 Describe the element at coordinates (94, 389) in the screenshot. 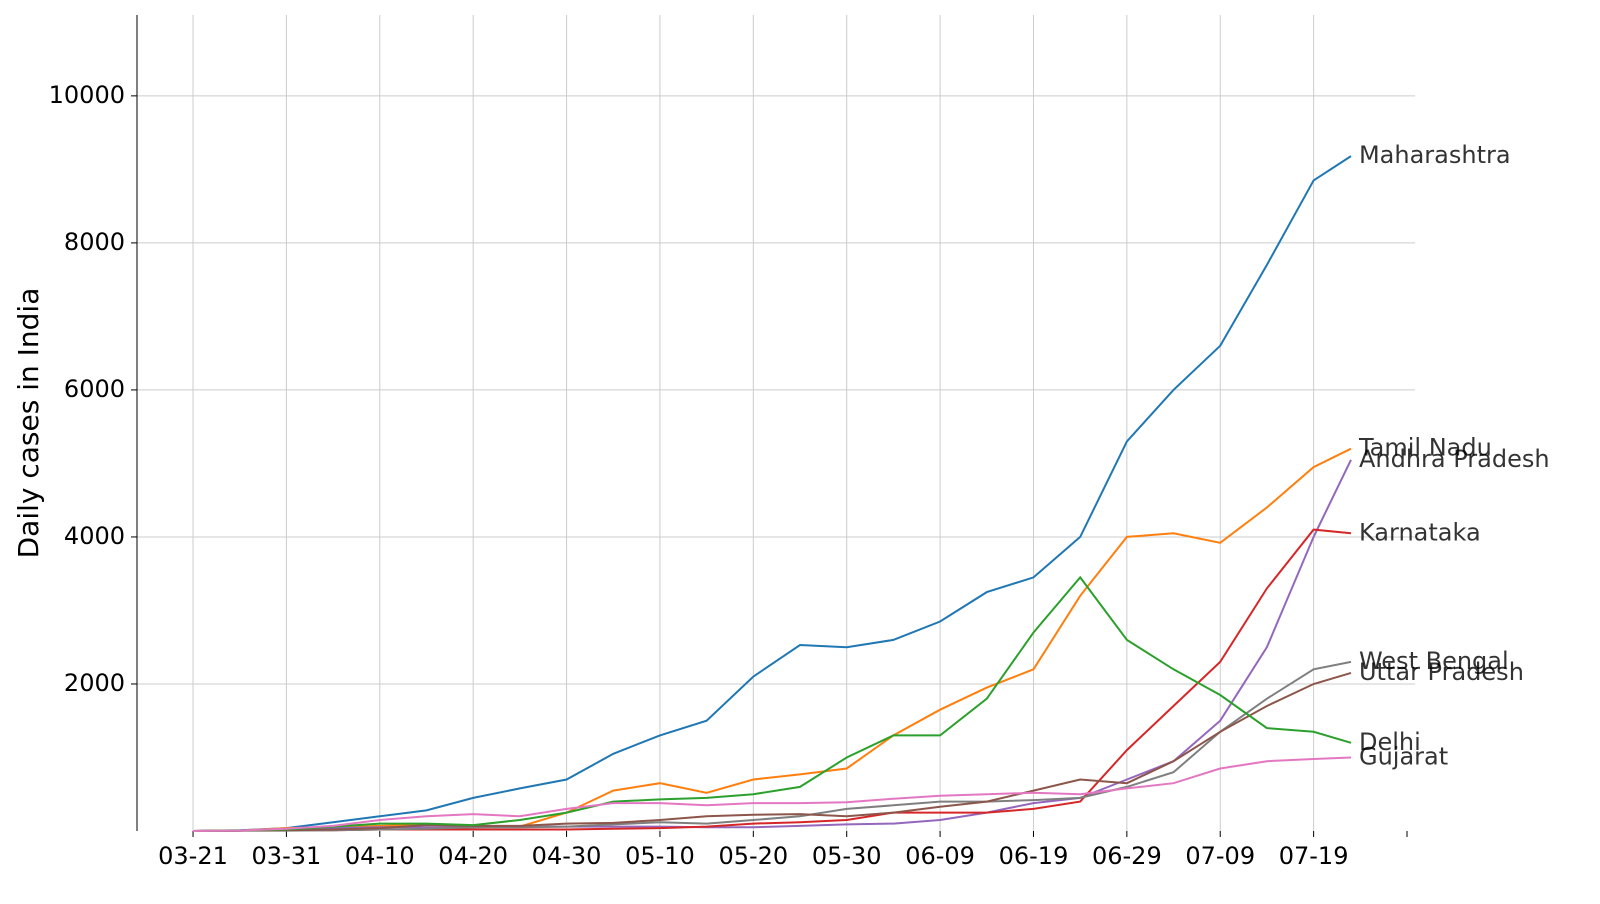

I see `y-tick-label: 6000` at that location.